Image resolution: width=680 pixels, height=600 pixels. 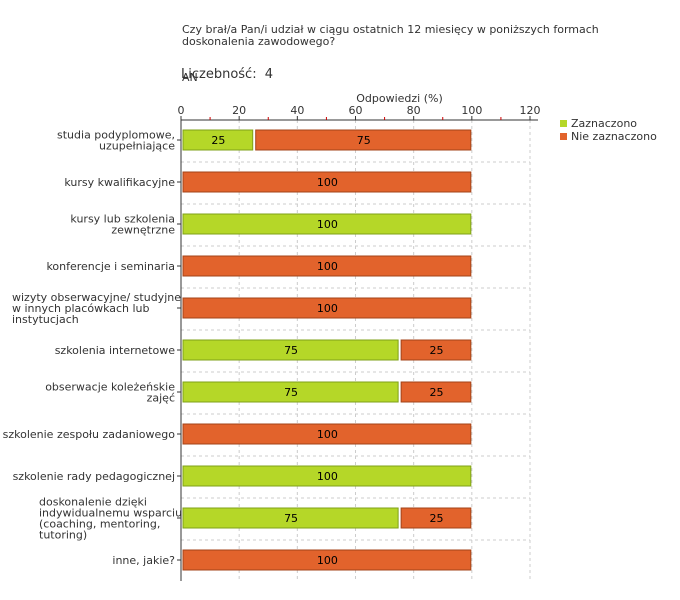 What do you see at coordinates (471, 110) in the screenshot?
I see `x-tick-label: 100` at bounding box center [471, 110].